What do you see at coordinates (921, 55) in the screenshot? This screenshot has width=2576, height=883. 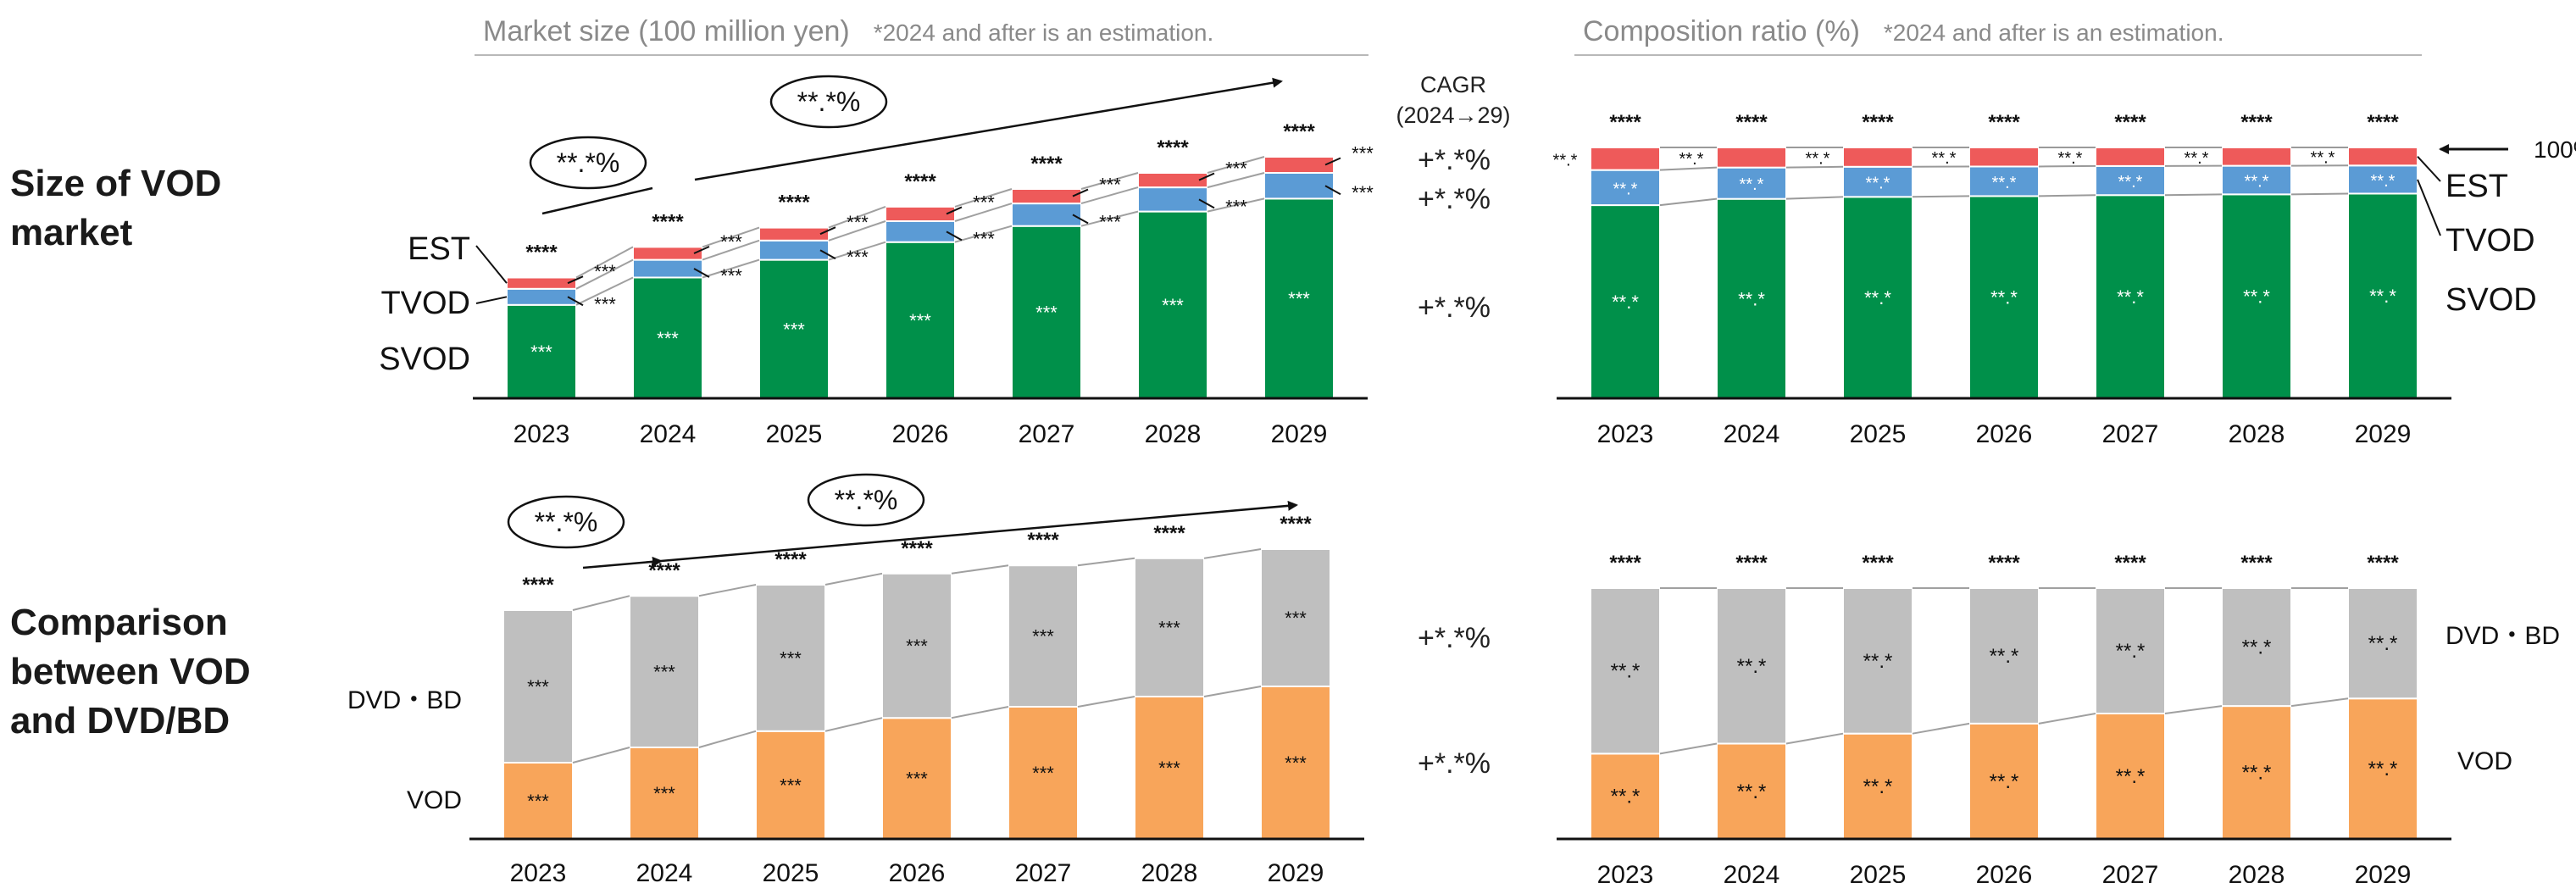 I see `left-header-rule` at bounding box center [921, 55].